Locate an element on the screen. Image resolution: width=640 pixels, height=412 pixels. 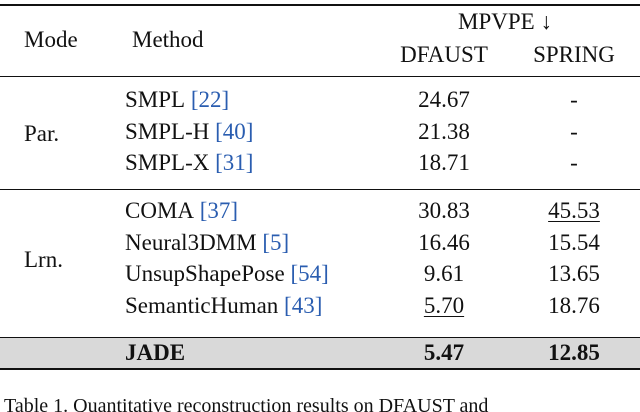
citation: [37] is located at coordinates (219, 210).